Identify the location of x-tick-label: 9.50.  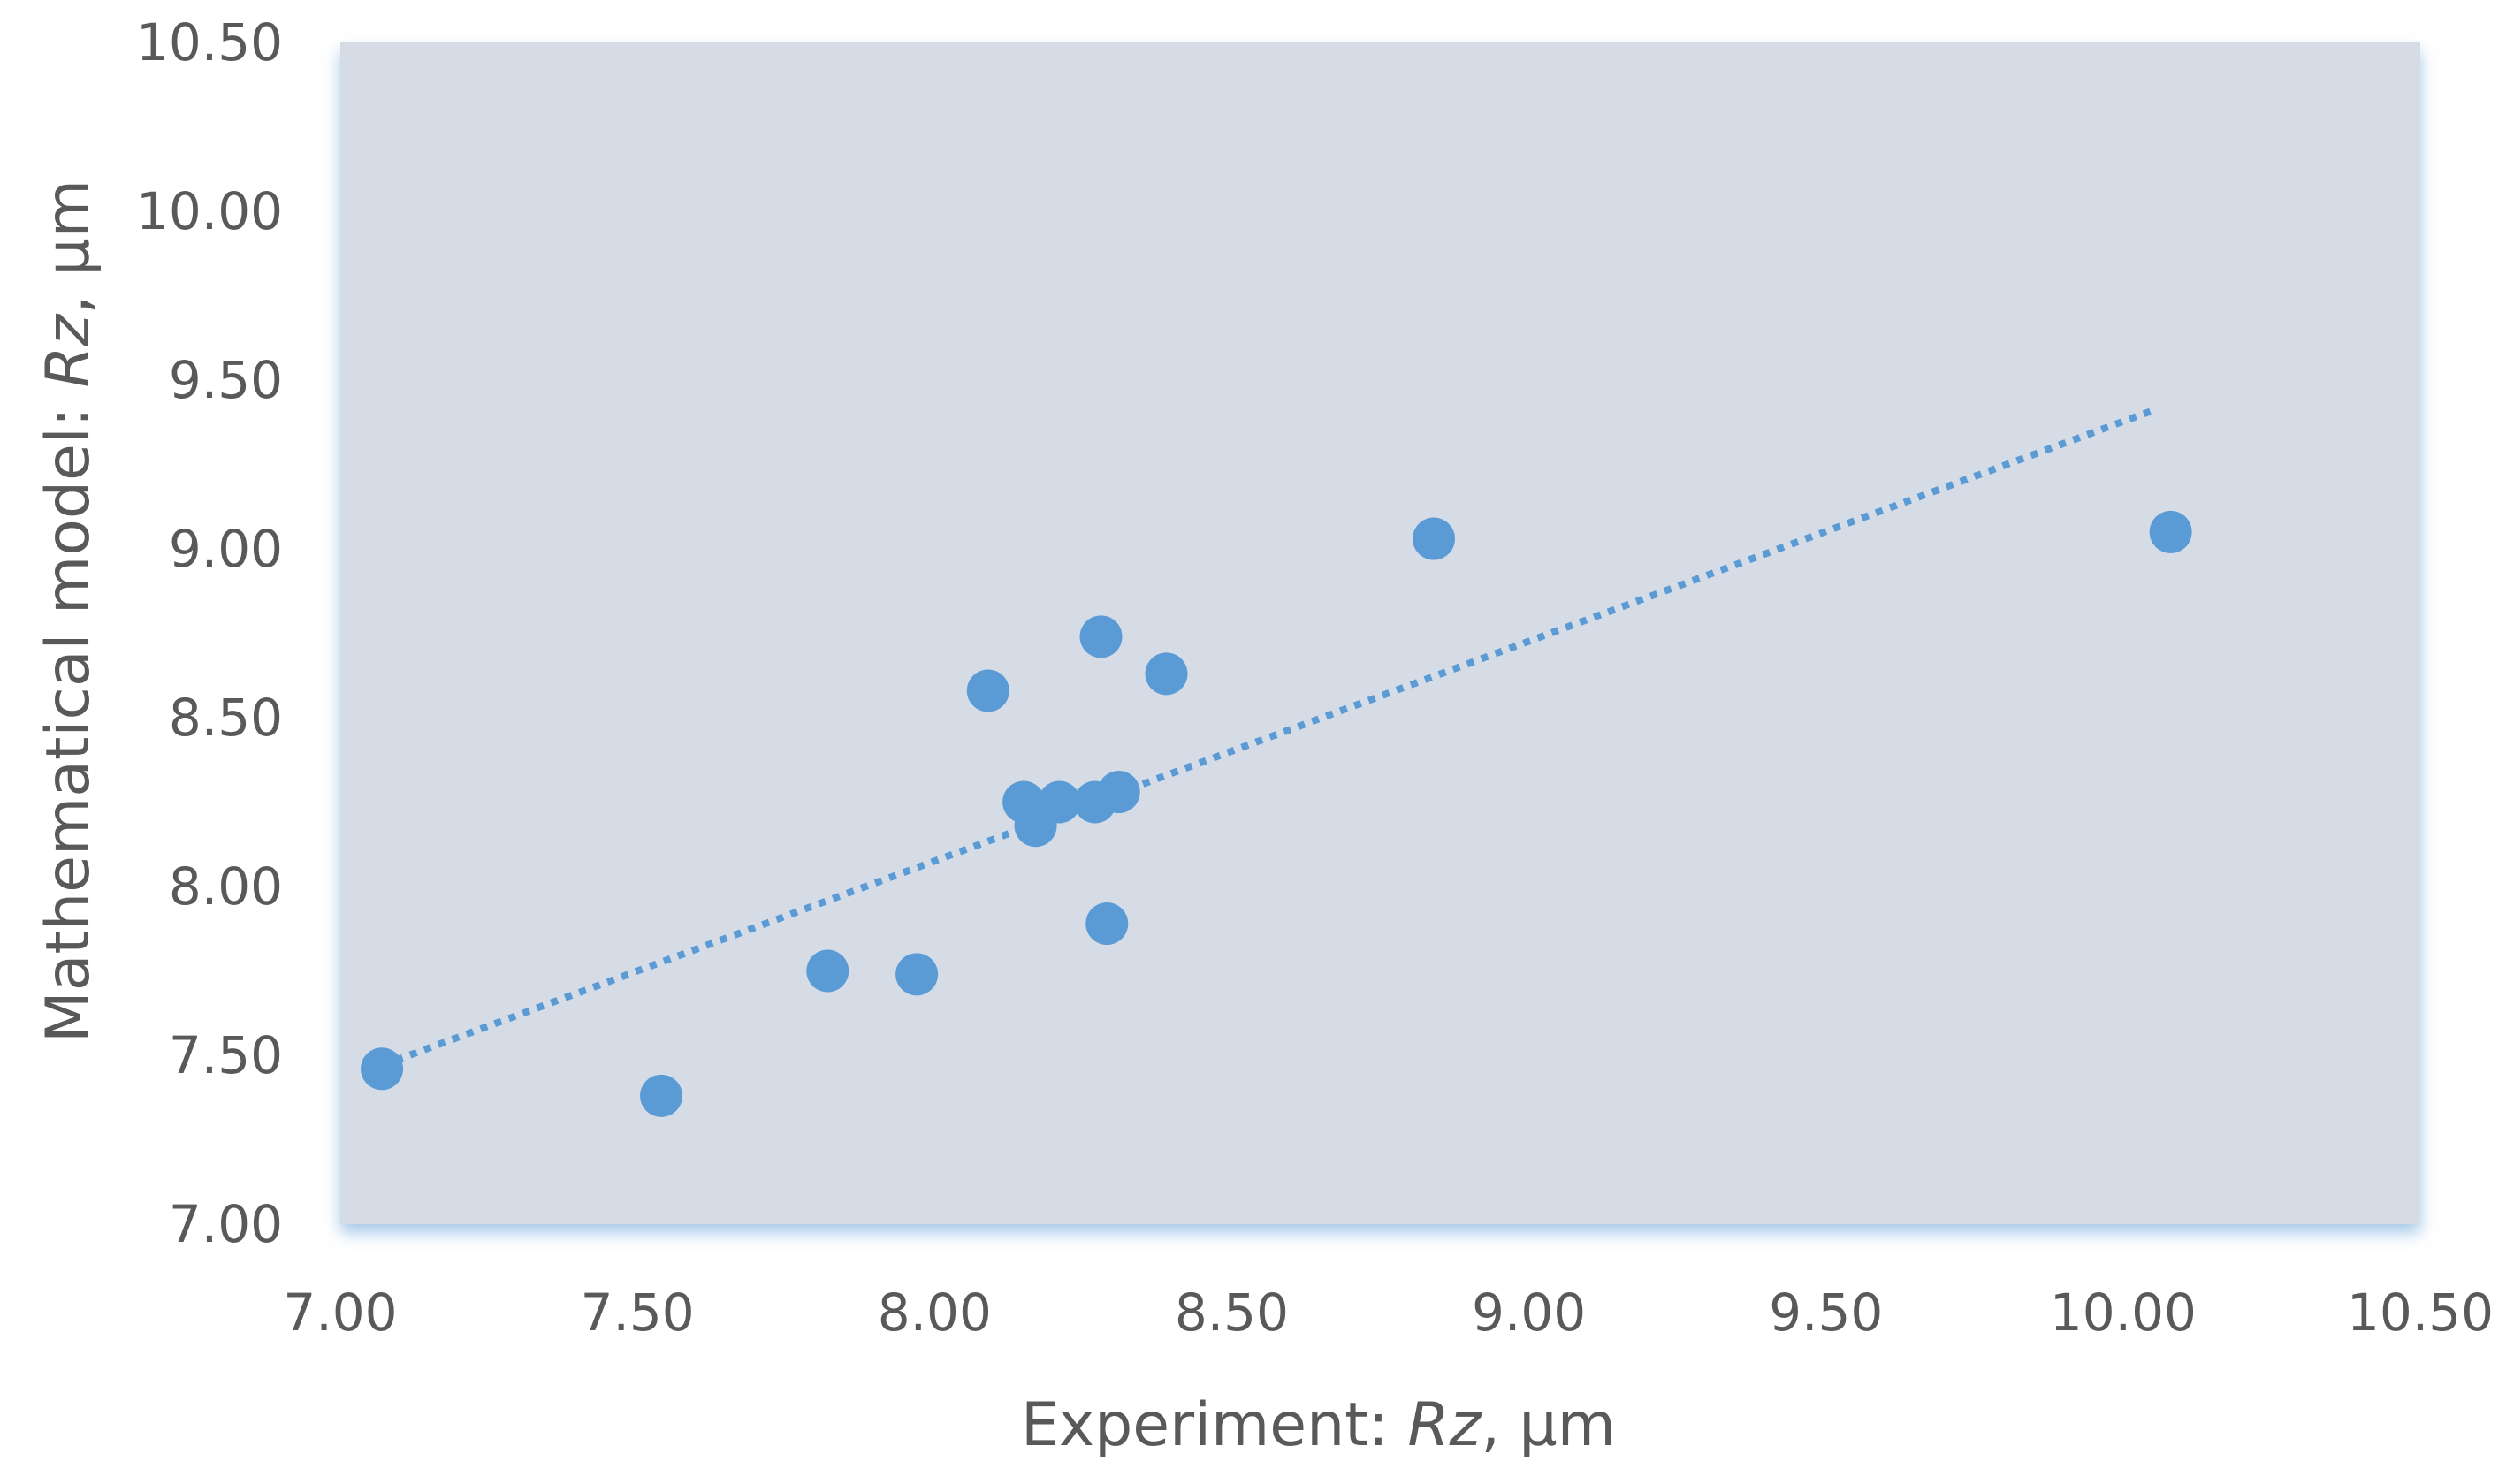
(1826, 1312).